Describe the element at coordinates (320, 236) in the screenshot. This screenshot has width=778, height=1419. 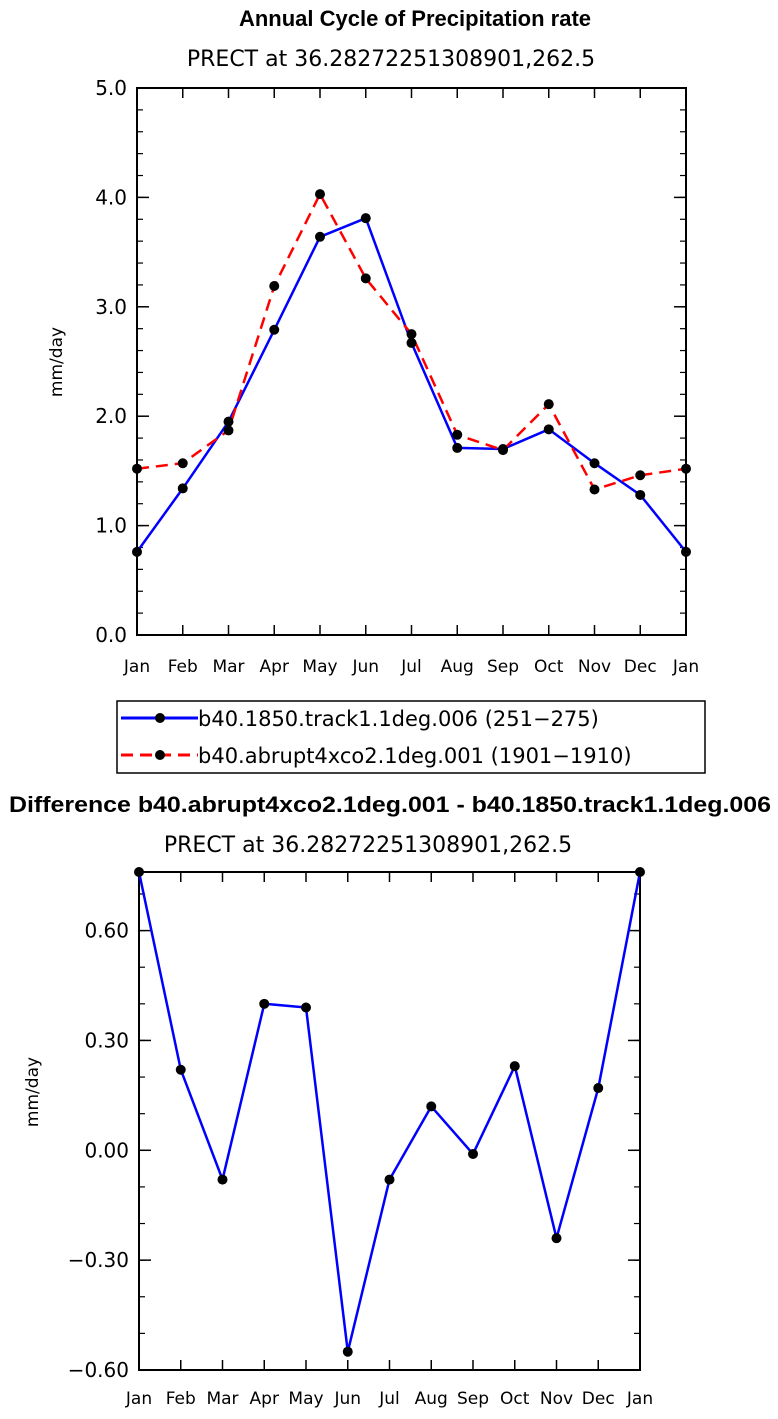
I see `chart1-series-0-point-may` at that location.